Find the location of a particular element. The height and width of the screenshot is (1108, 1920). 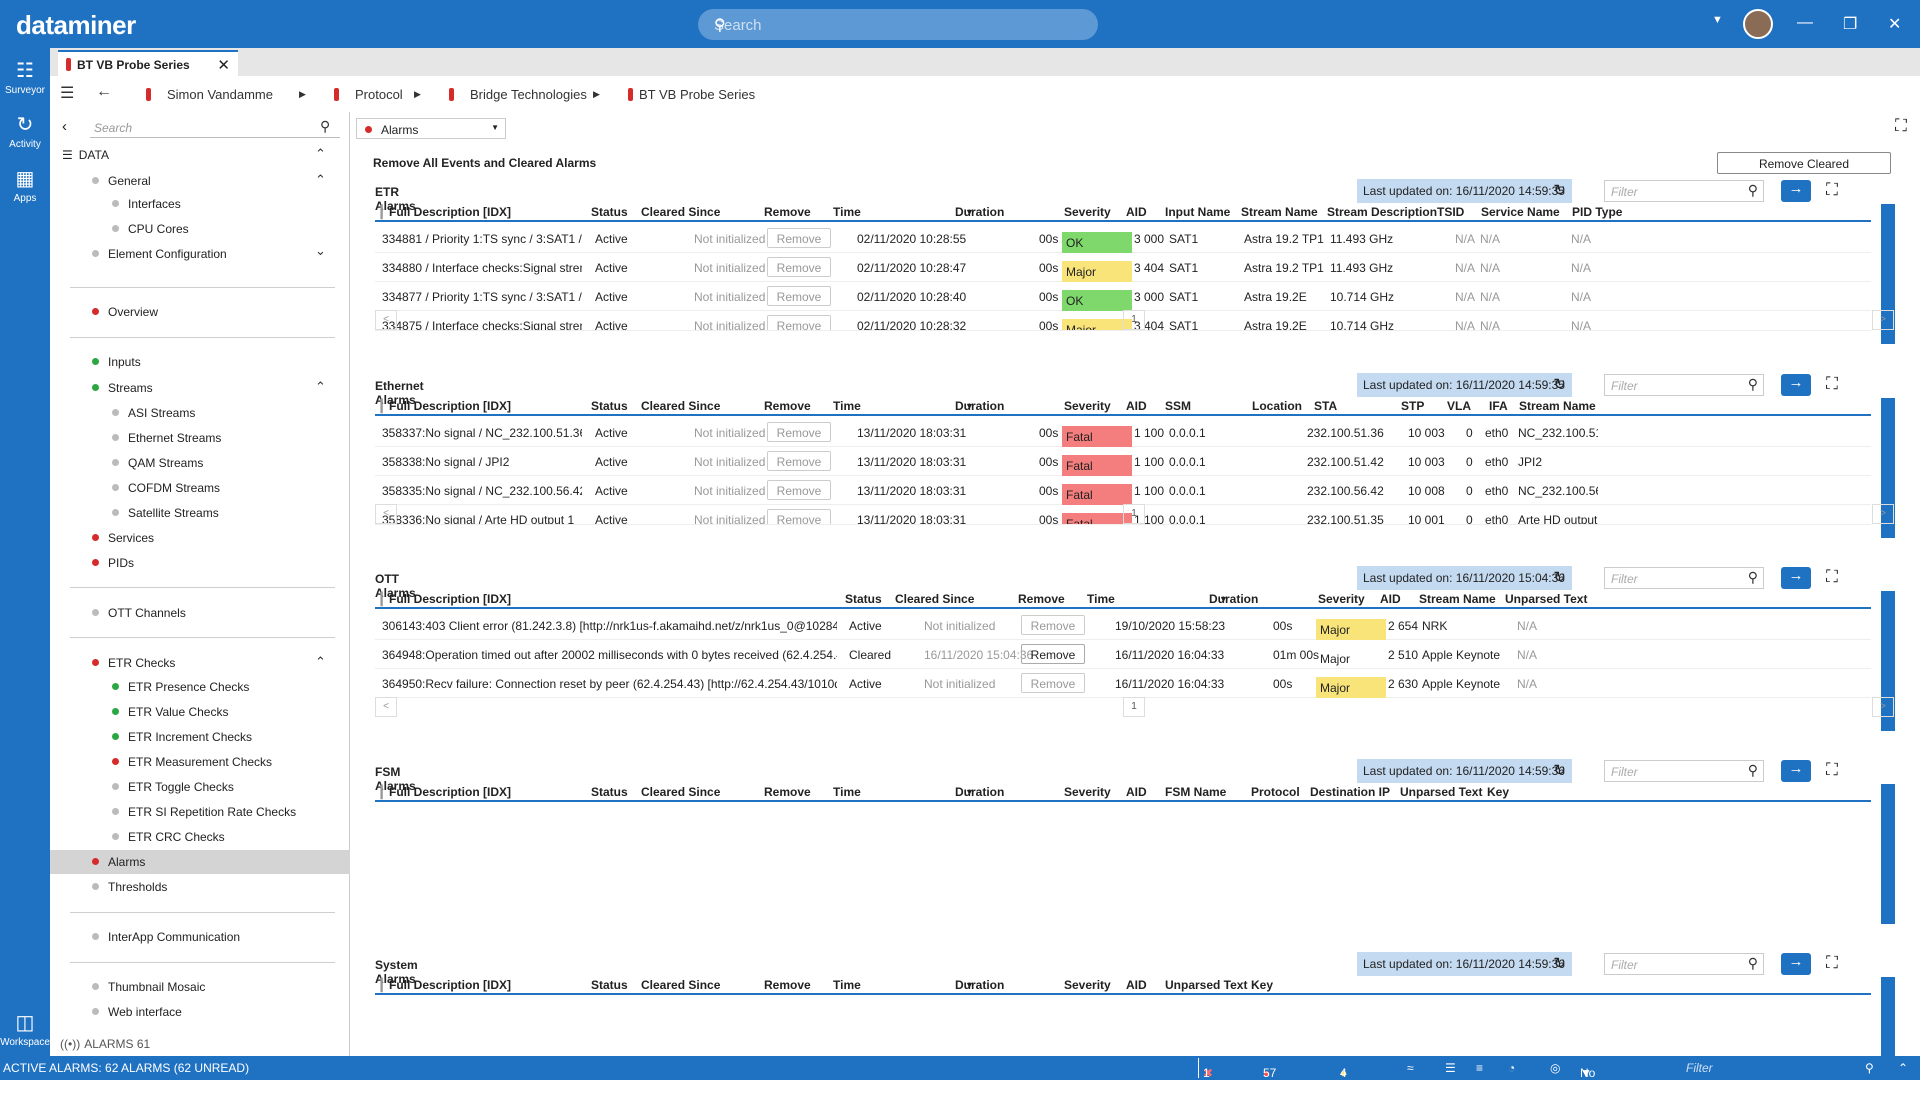

sidebar-item-services: Services is located at coordinates (123, 538).